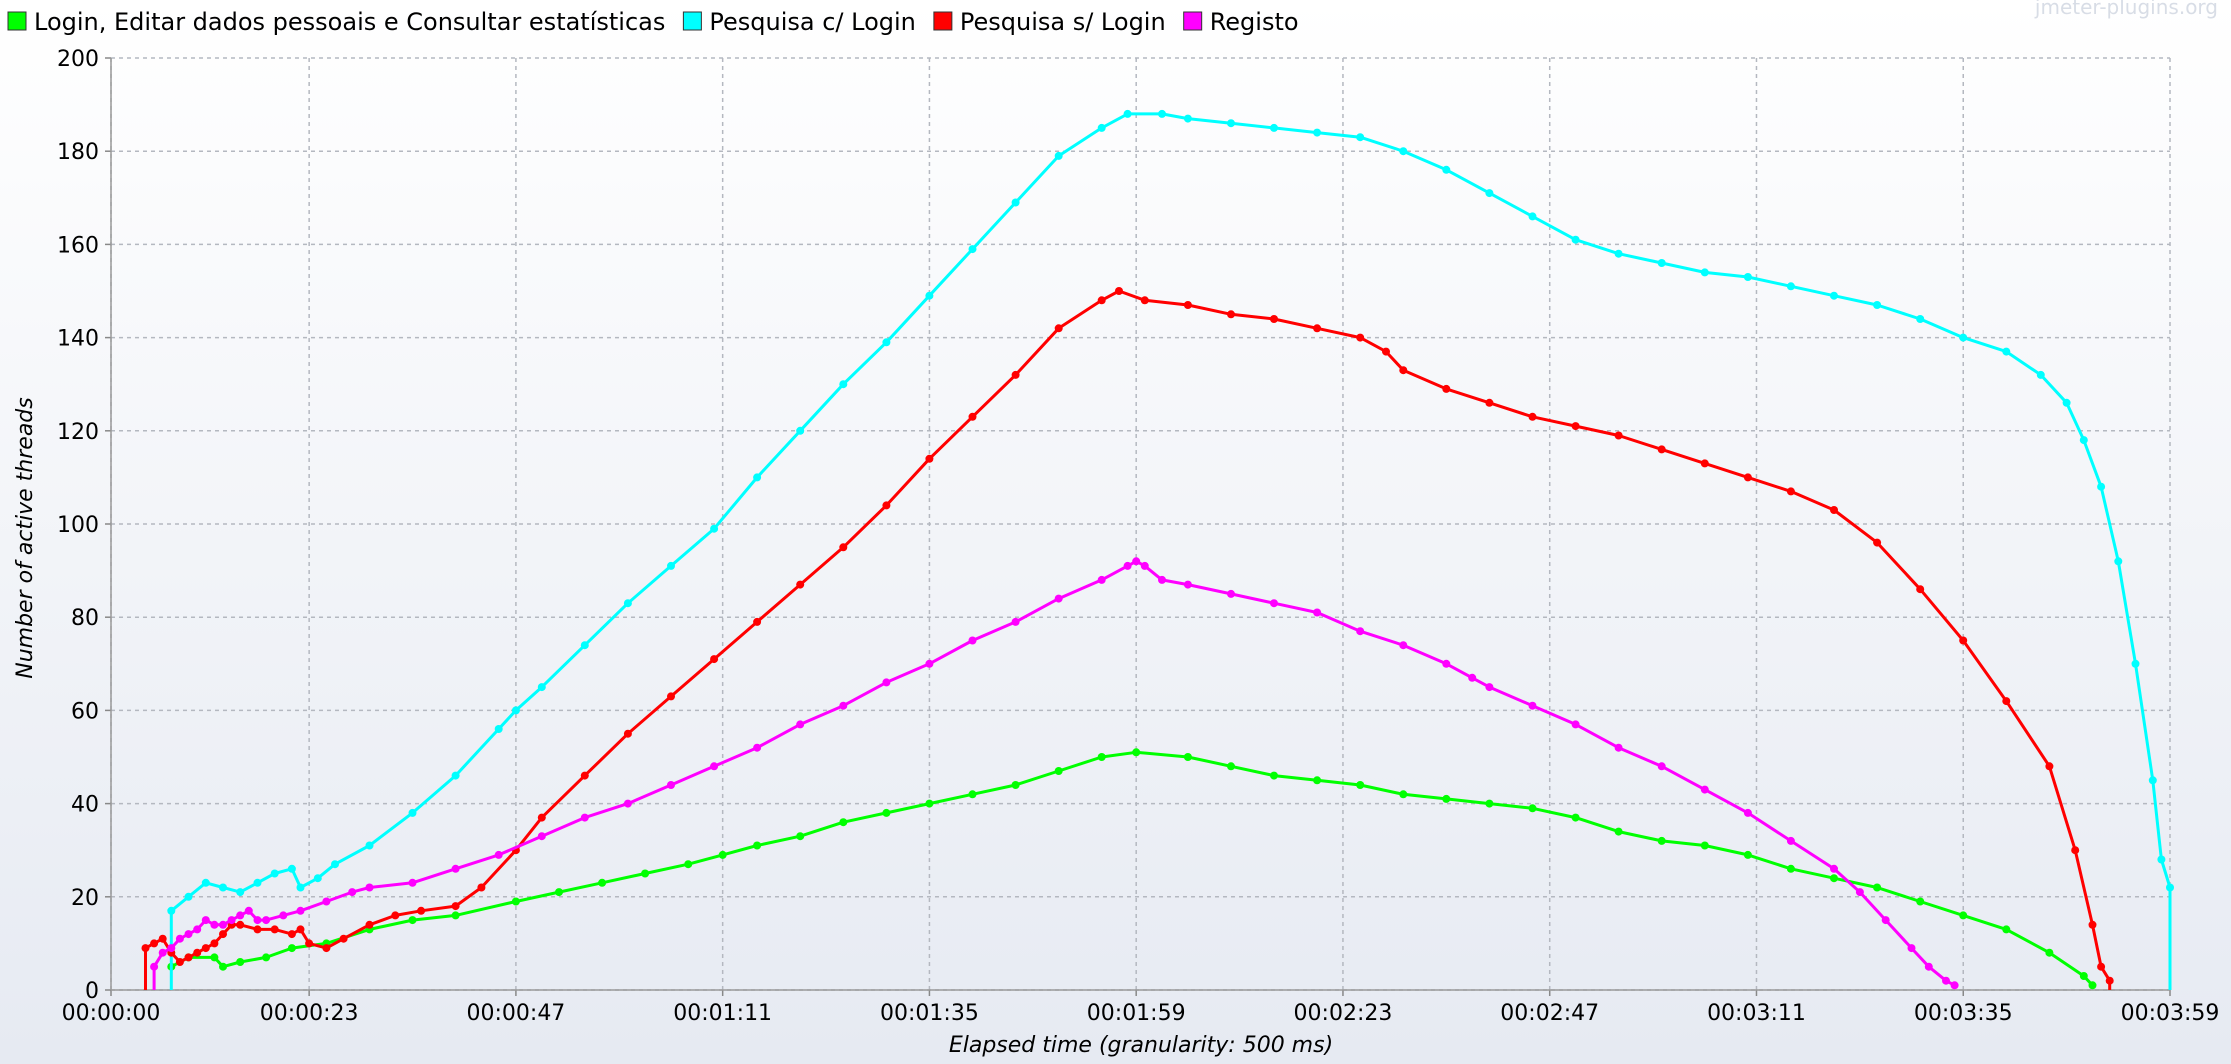 The height and width of the screenshot is (1064, 2231). I want to click on x-tick-label: 00:03:11, so click(1756, 1013).